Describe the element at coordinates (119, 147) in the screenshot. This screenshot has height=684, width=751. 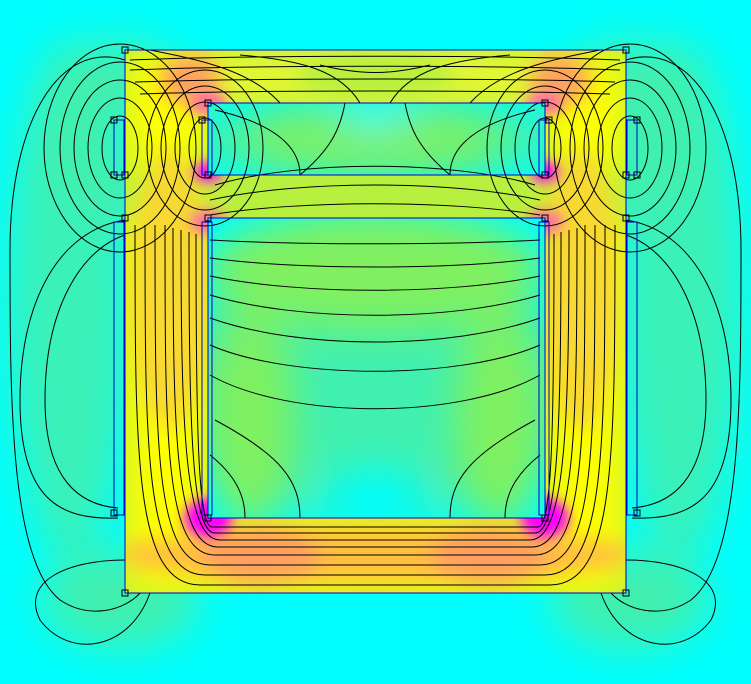
I see `coil-upper-left-outer` at that location.